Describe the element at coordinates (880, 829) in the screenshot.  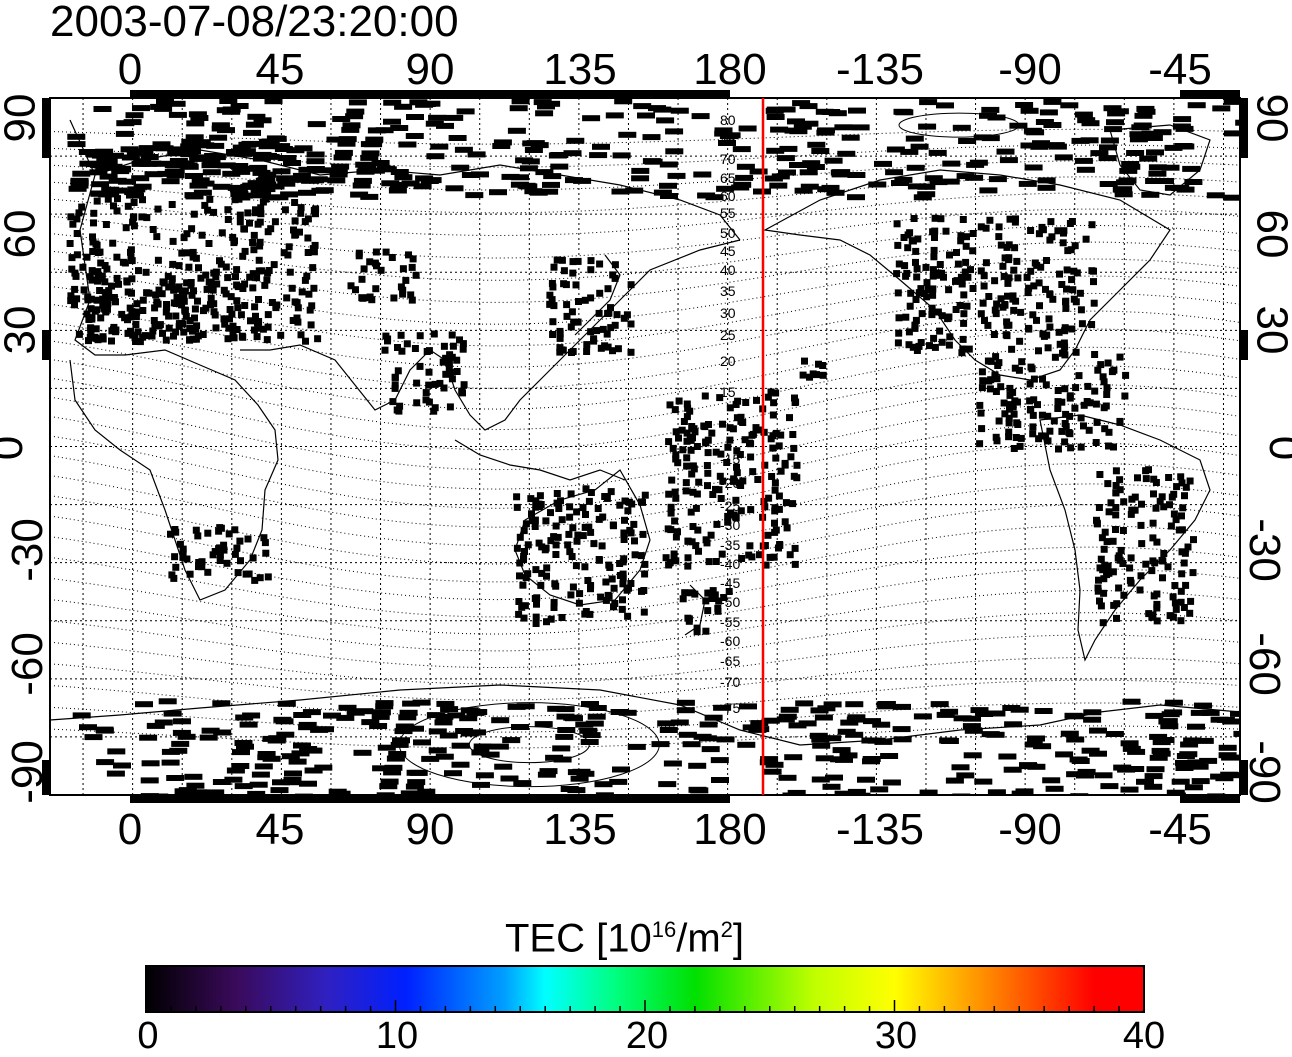
I see `lon-tick-bottom: -135` at that location.